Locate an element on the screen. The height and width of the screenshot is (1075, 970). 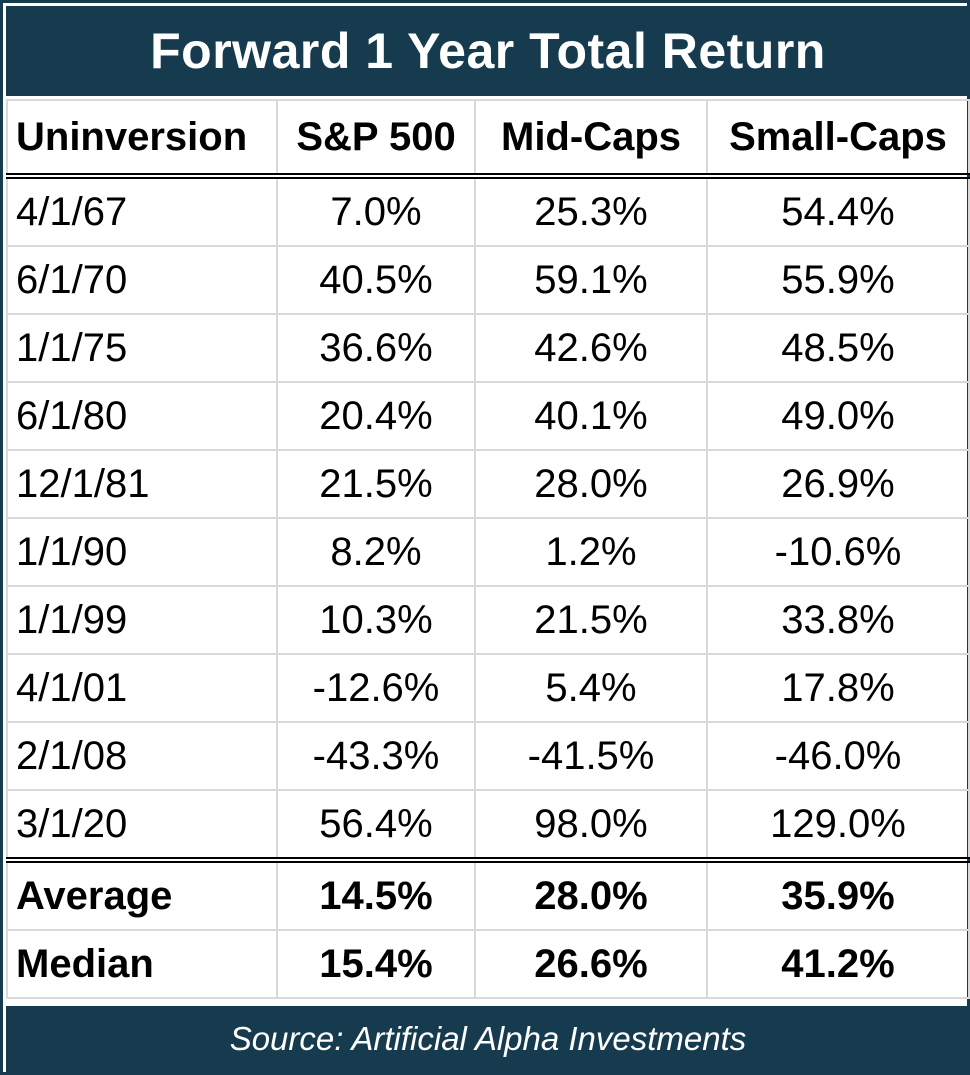
smallcaps-value: 48.5% is located at coordinates (838, 348).